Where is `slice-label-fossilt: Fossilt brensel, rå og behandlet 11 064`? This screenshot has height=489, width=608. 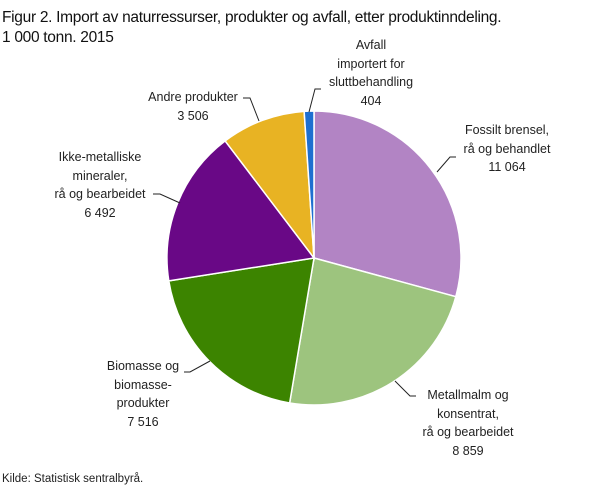 slice-label-fossilt: Fossilt brensel, rå og behandlet 11 064 is located at coordinates (507, 149).